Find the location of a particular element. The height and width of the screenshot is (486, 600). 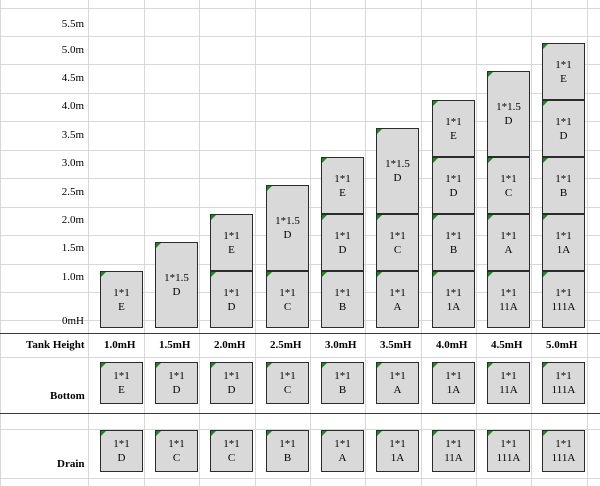

tank-height-label: 3.5mH is located at coordinates (396, 345).